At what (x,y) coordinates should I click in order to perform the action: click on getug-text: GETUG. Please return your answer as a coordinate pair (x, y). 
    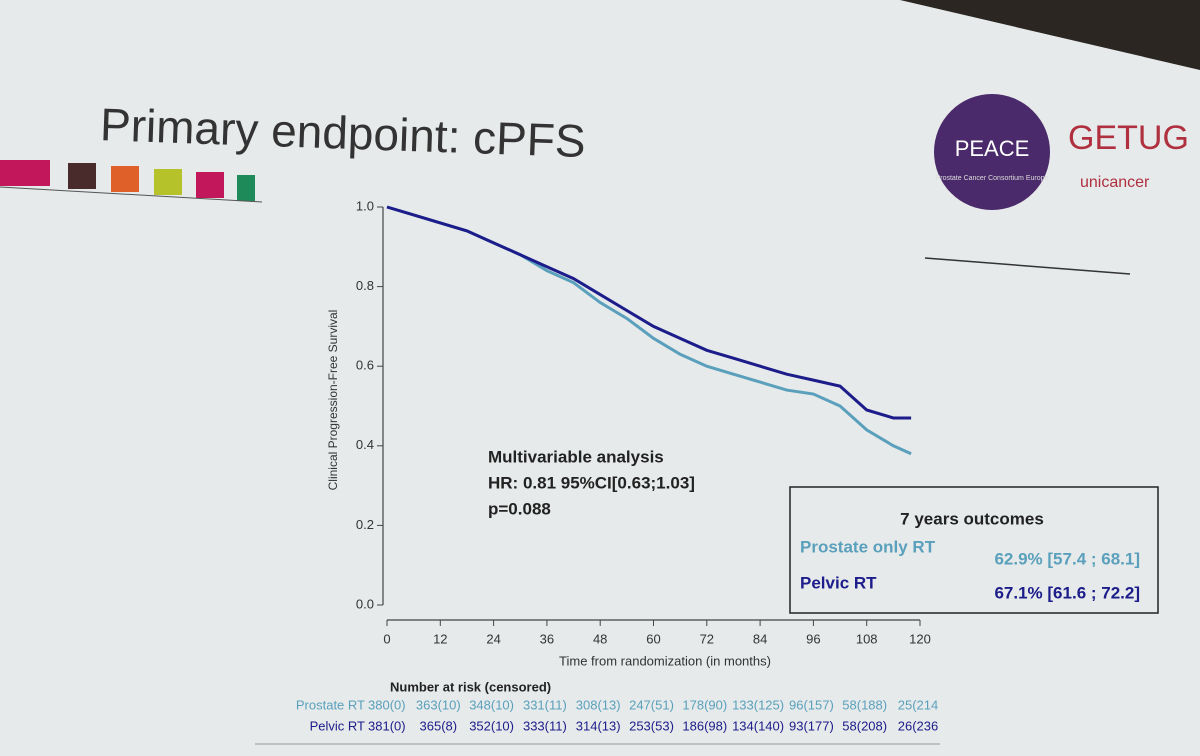
    Looking at the image, I should click on (1128, 138).